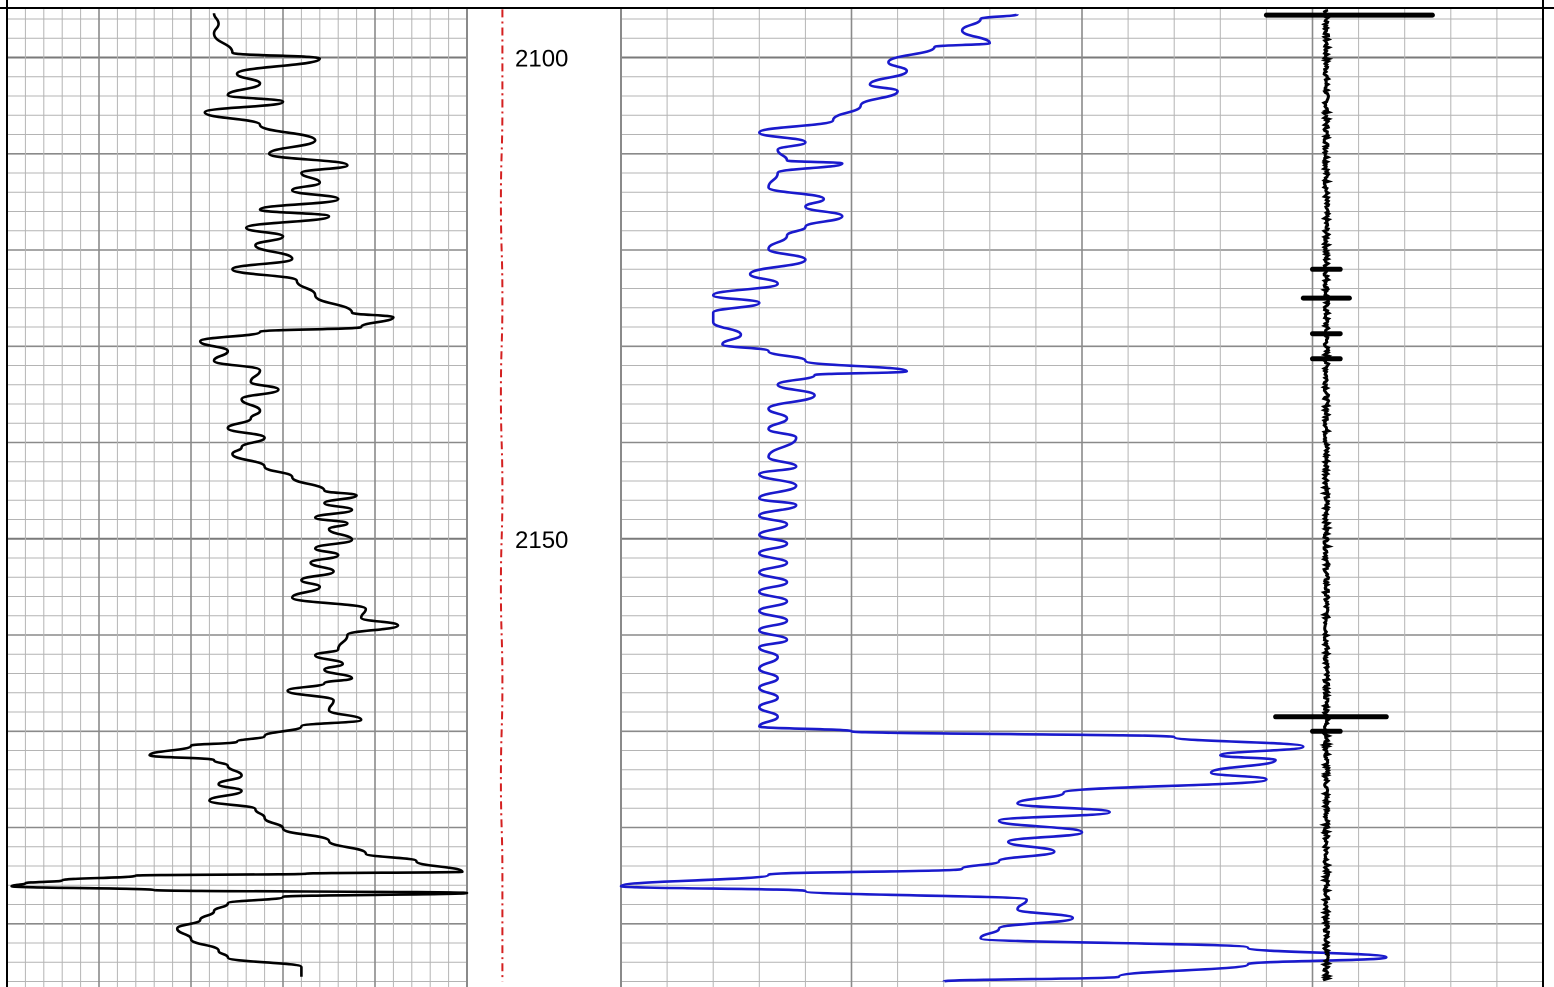 This screenshot has width=1554, height=987. What do you see at coordinates (501, 495) in the screenshot?
I see `depth-track-curve` at bounding box center [501, 495].